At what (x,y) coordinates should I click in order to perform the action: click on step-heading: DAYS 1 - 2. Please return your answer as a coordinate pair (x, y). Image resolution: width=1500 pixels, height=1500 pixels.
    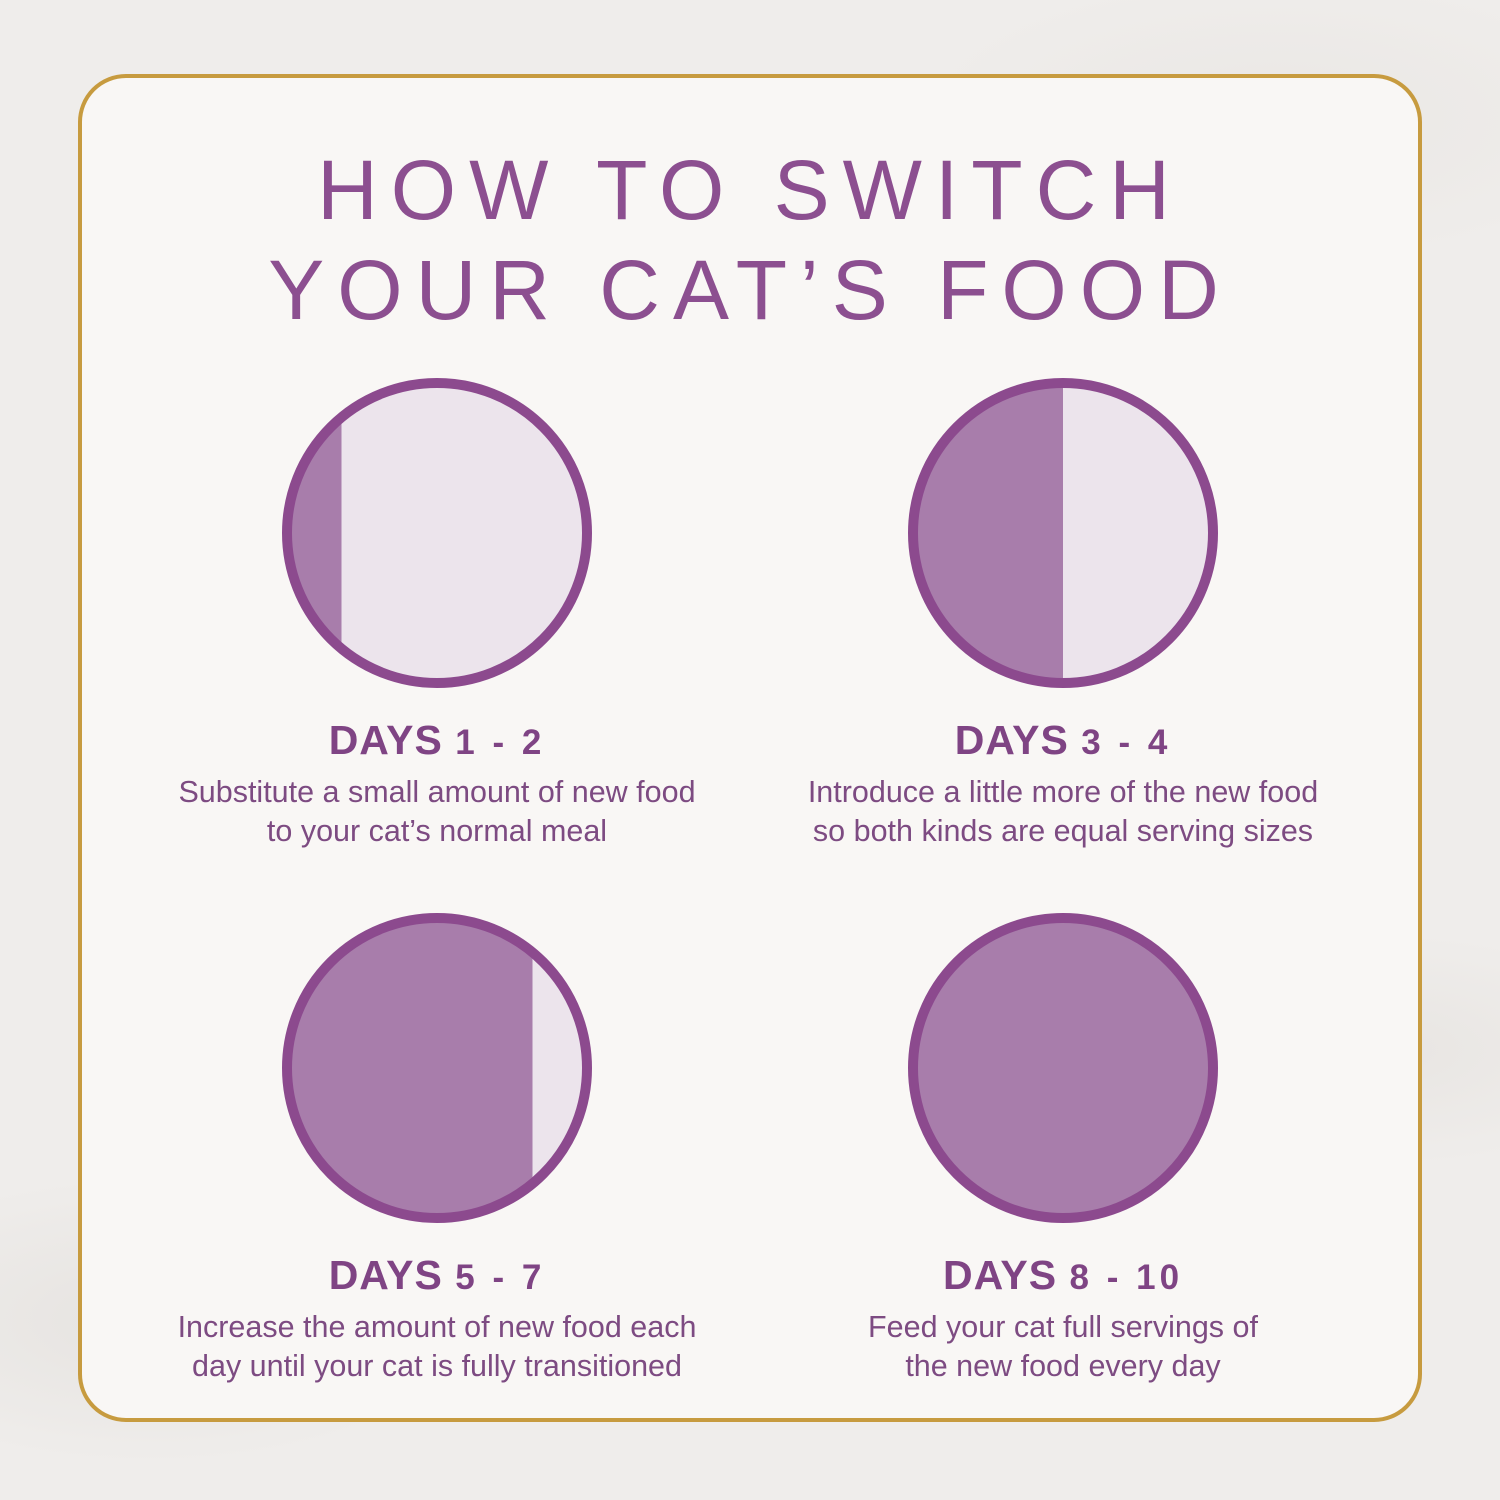
    Looking at the image, I should click on (437, 741).